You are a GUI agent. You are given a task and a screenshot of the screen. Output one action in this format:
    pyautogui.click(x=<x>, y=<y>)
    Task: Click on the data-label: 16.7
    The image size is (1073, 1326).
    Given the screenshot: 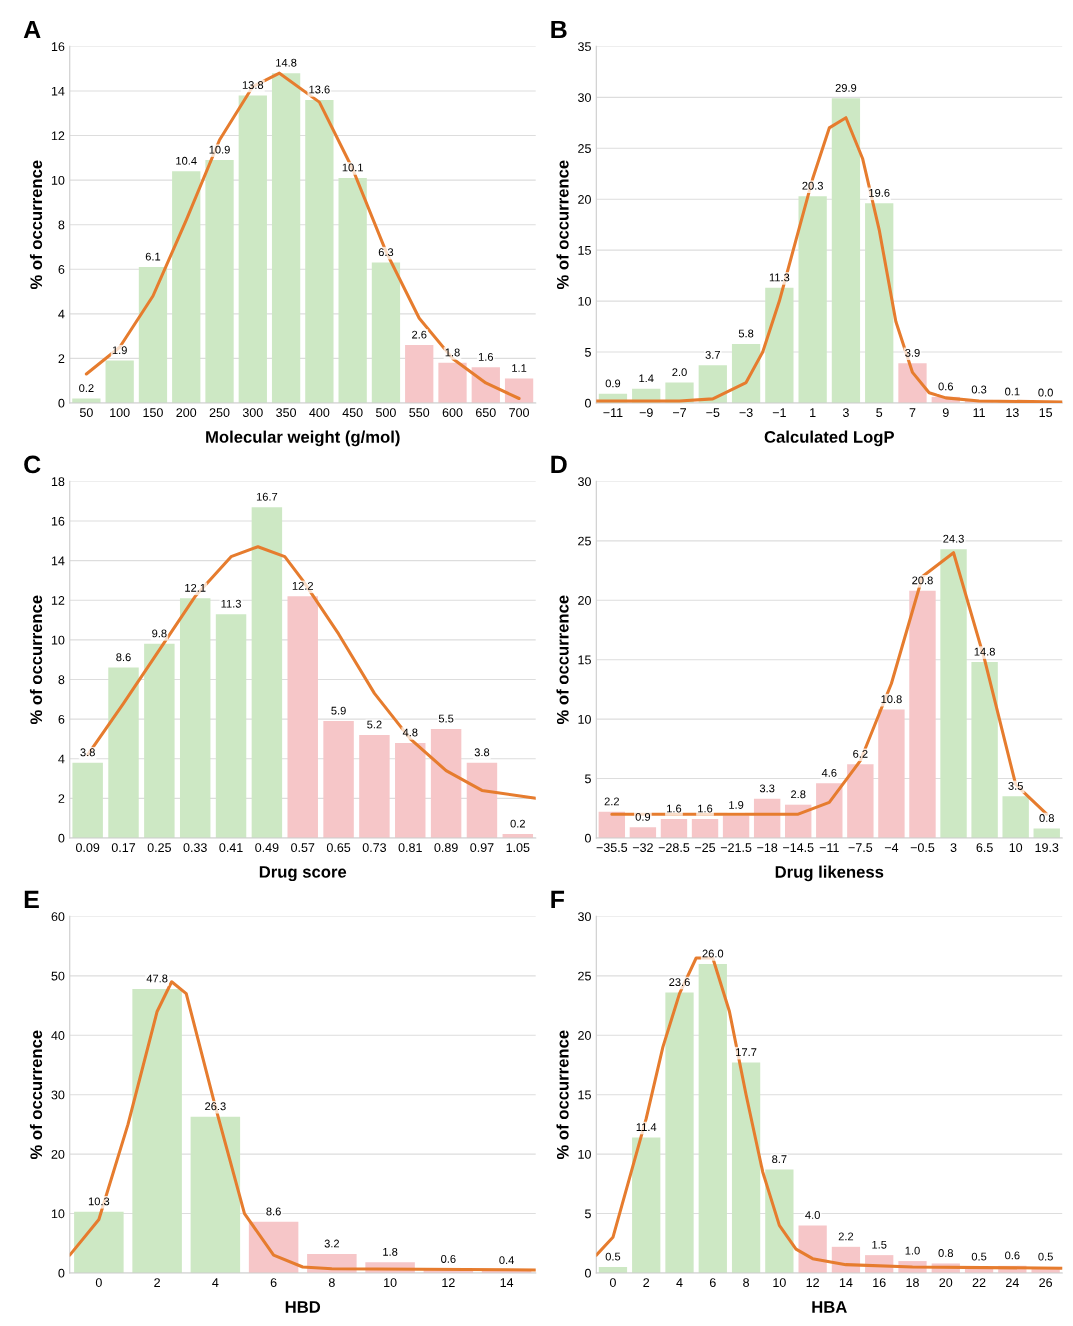 What is the action you would take?
    pyautogui.click(x=267, y=496)
    